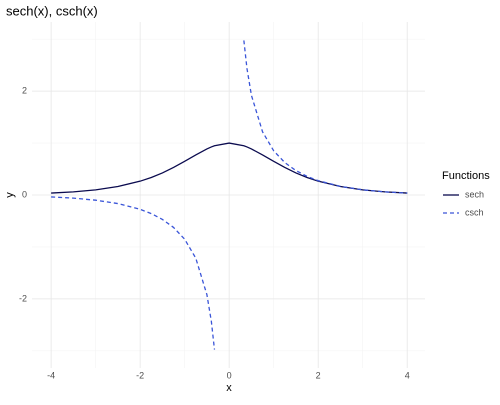 Image resolution: width=500 pixels, height=405 pixels. I want to click on legend-label: sech, so click(474, 194).